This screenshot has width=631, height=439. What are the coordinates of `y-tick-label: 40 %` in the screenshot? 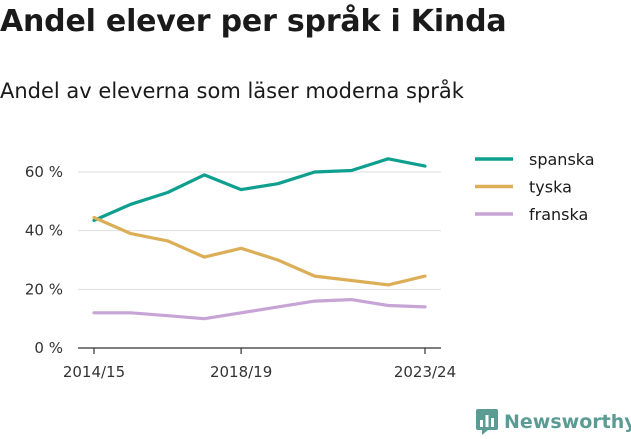 It's located at (44, 231).